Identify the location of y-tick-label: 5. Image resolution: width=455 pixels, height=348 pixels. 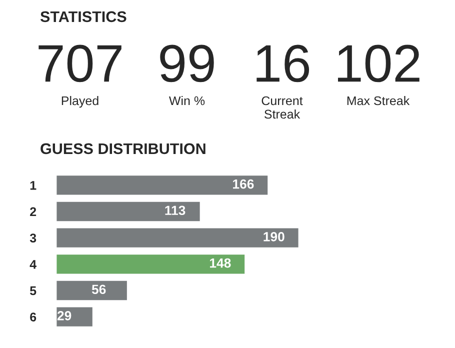
(33, 291).